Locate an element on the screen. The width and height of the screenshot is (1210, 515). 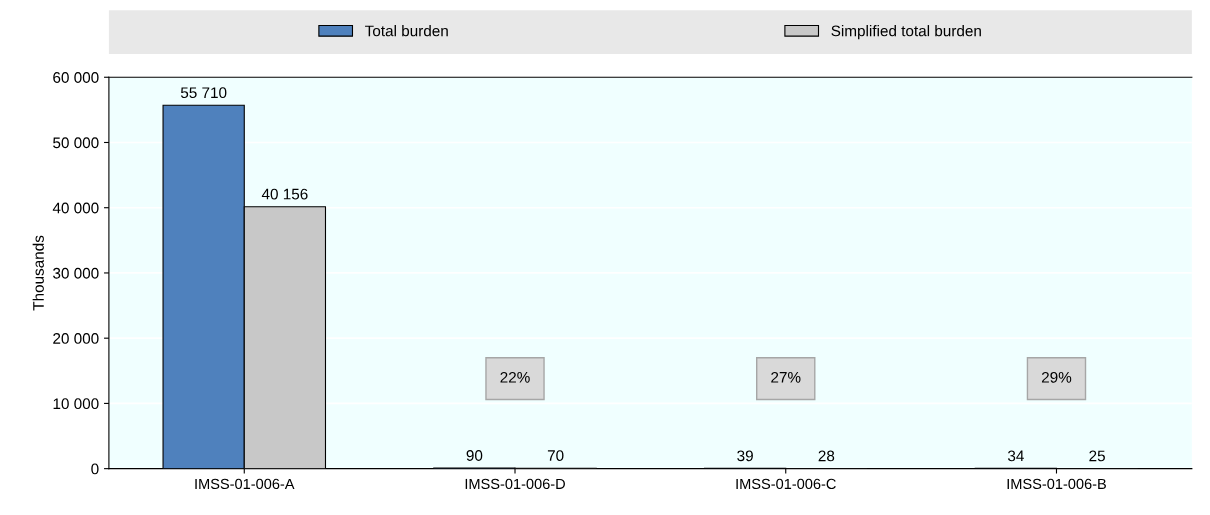
y-tick-label: 10 000 is located at coordinates (76, 404).